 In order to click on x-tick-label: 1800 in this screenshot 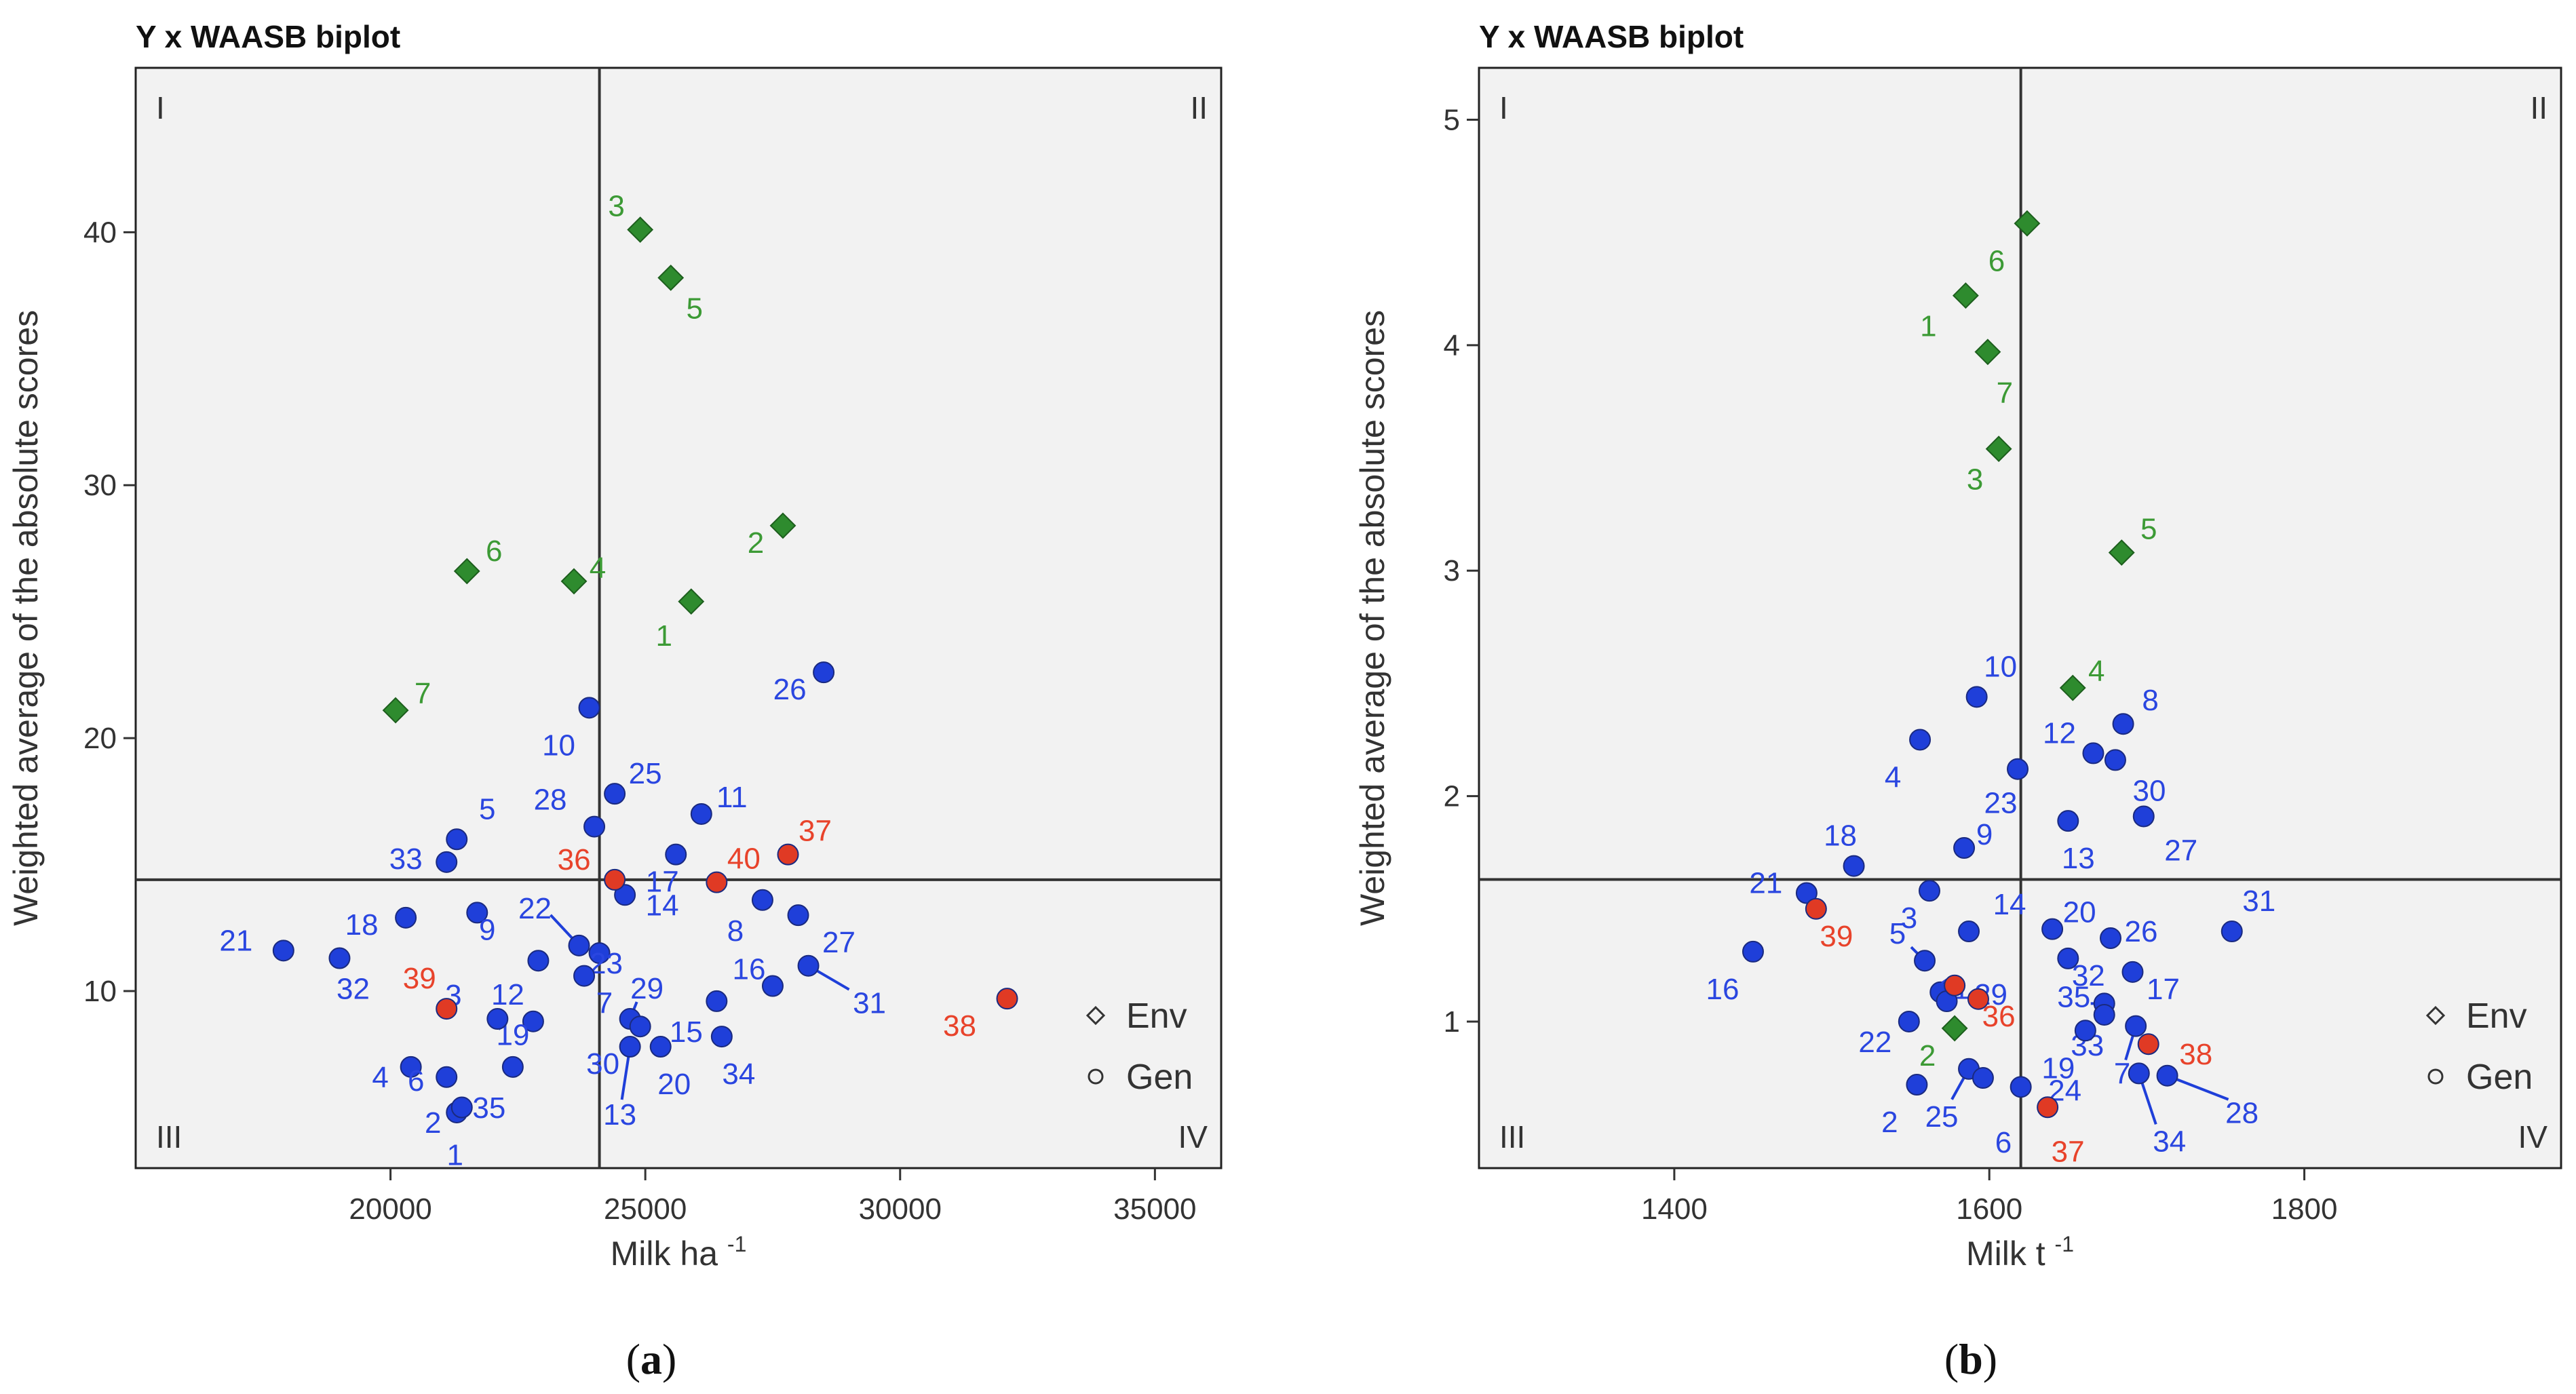, I will do `click(2304, 1209)`.